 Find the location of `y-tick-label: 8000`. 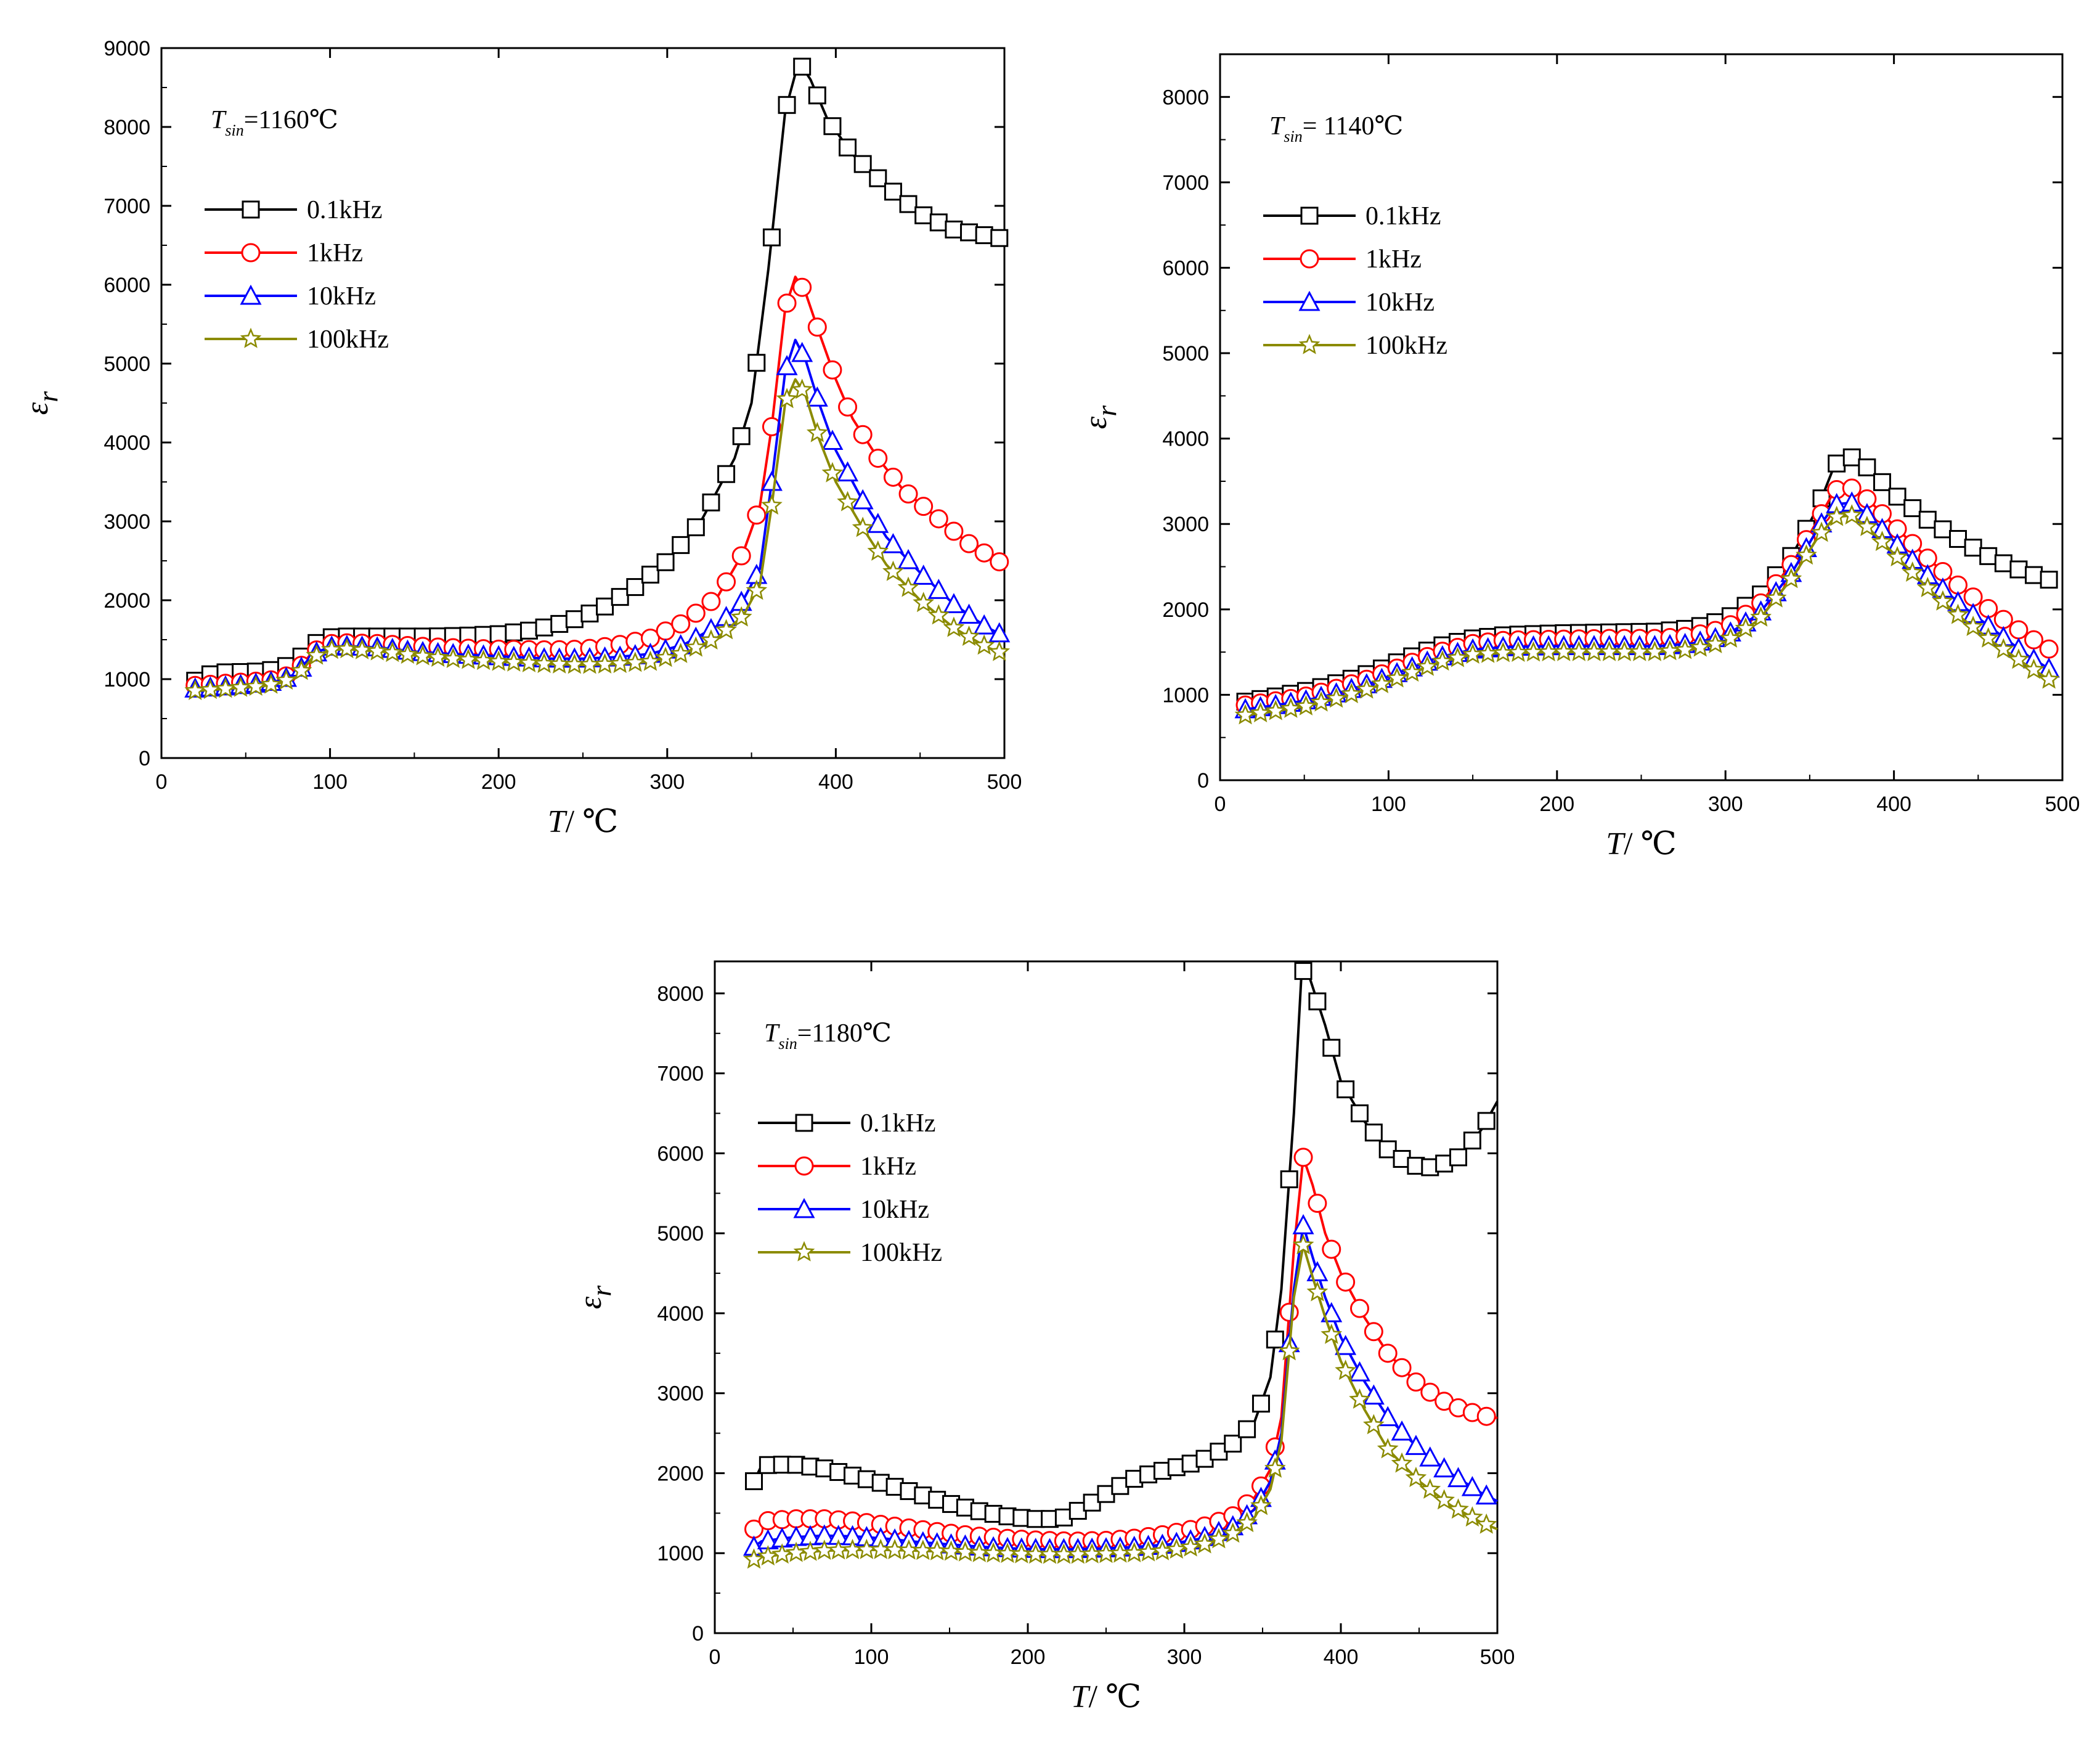

y-tick-label: 8000 is located at coordinates (1185, 97).